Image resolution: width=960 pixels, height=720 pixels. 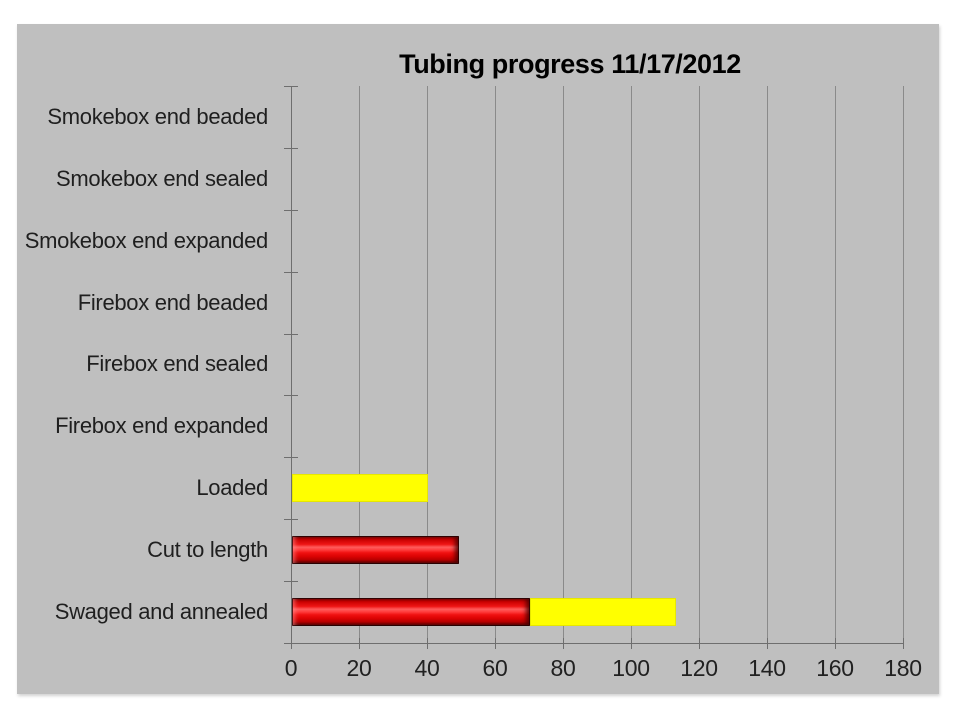 What do you see at coordinates (291, 668) in the screenshot?
I see `value-axis-tick-label: 0` at bounding box center [291, 668].